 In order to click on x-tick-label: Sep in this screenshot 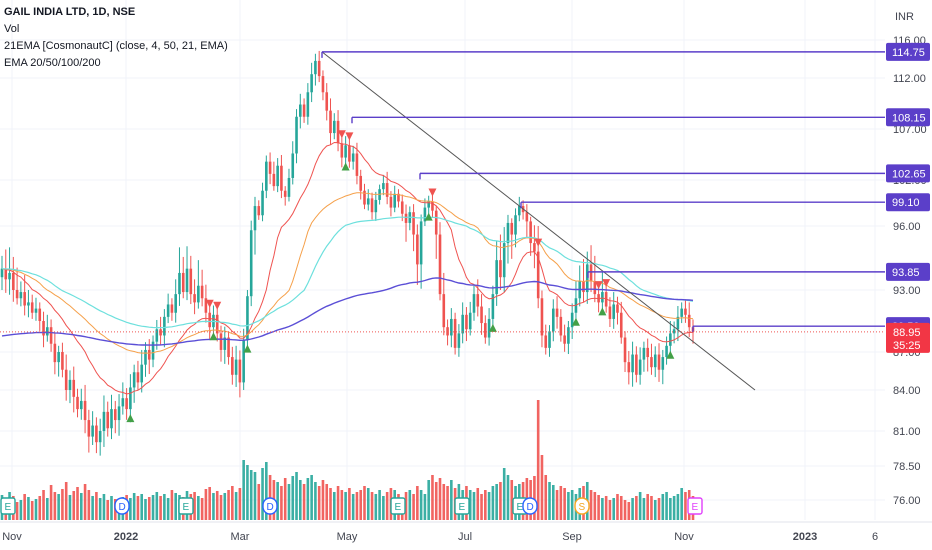, I will do `click(572, 537)`.